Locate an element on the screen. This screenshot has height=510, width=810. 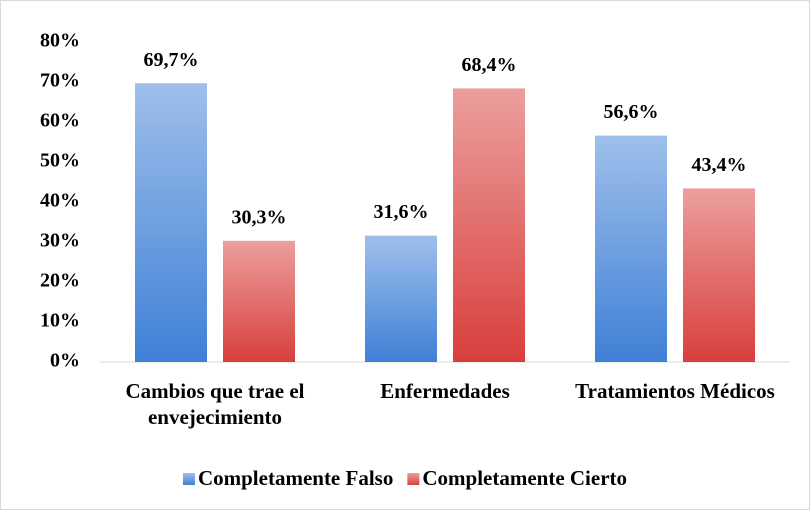
x-tick-label: Tratamientos Médicos is located at coordinates (675, 391).